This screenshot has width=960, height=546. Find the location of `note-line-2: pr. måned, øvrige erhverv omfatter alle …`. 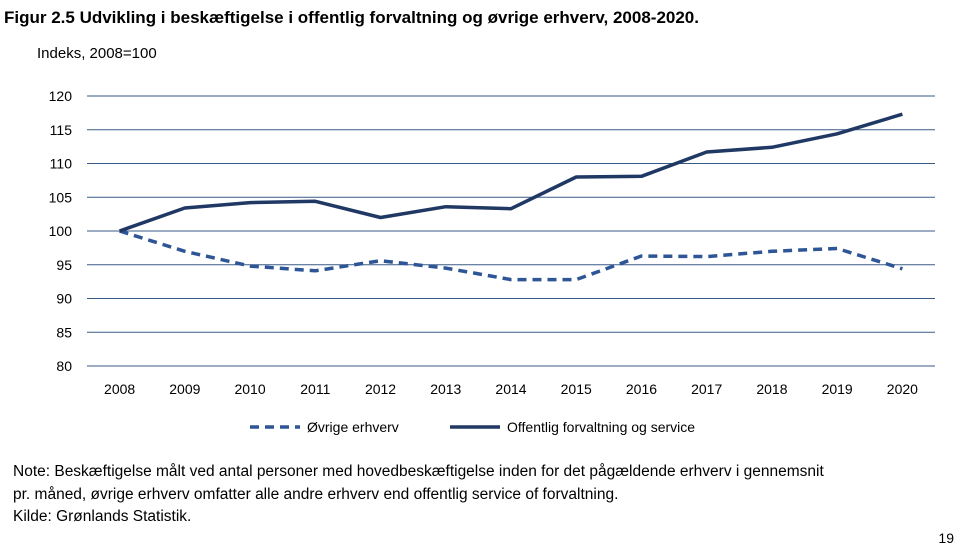

note-line-2: pr. måned, øvrige erhverv omfatter alle … is located at coordinates (316, 494).